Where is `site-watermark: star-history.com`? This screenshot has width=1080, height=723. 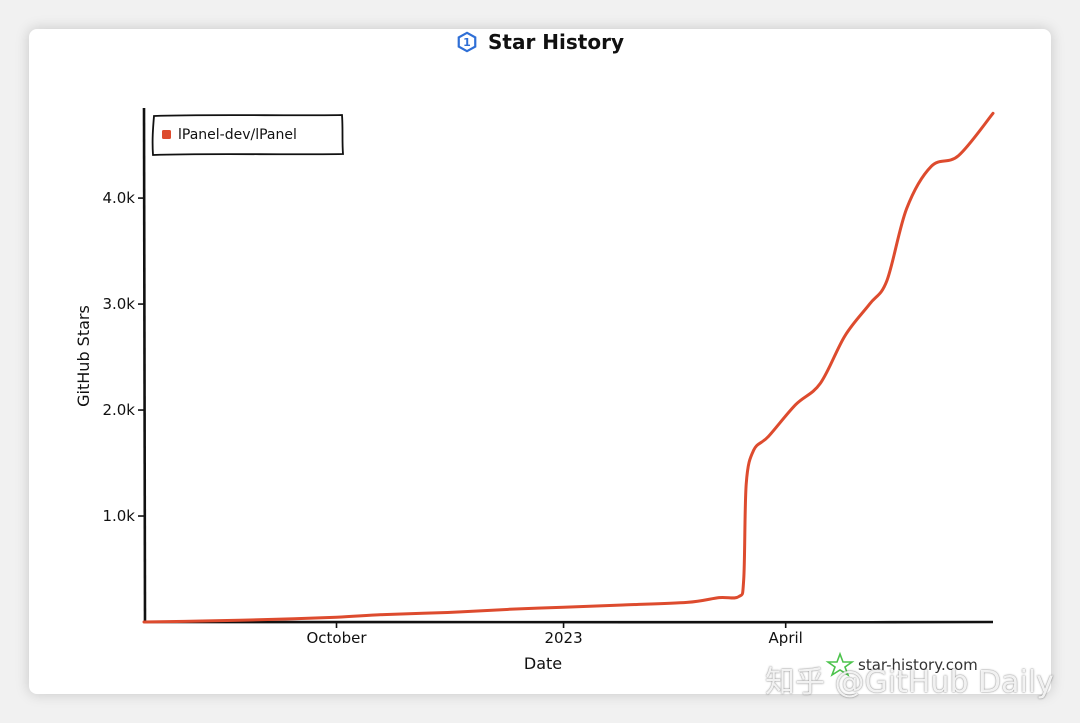
site-watermark: star-history.com is located at coordinates (901, 664).